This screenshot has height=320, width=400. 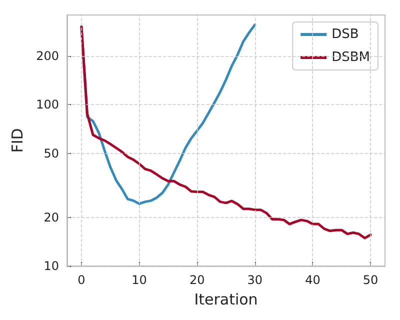 I want to click on y-tick-label: 10, so click(x=51, y=266).